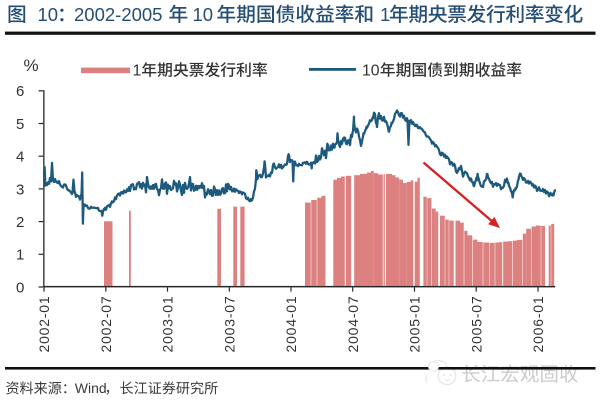 This screenshot has width=600, height=409. I want to click on svg-text: 6, so click(20, 91).